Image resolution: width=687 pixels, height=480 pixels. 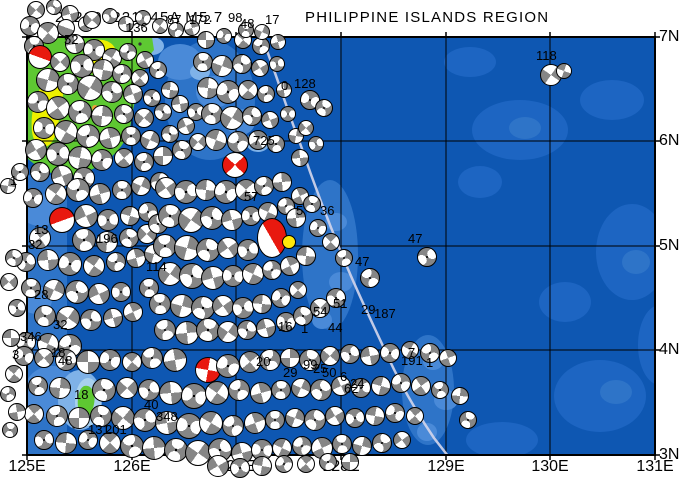 What do you see at coordinates (669, 245) in the screenshot?
I see `lat-tick-label: 5N` at bounding box center [669, 245].